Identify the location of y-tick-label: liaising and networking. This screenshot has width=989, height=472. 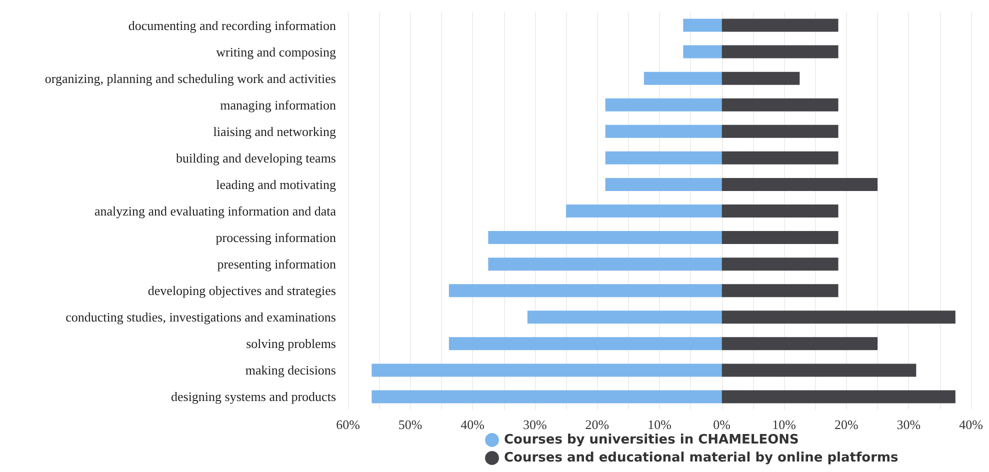
(274, 131).